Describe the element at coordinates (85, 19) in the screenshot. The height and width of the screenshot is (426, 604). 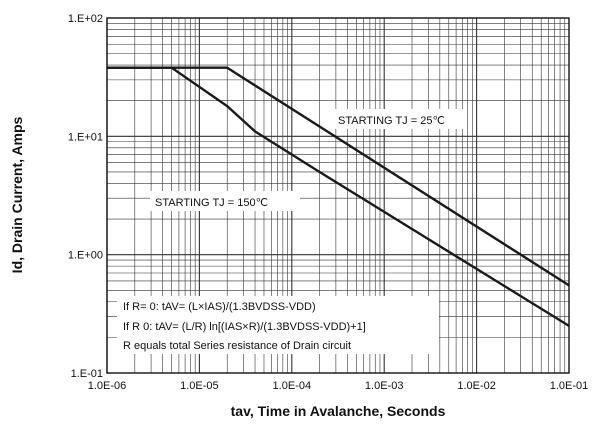
I see `y-tick-label: 1.E+02` at that location.